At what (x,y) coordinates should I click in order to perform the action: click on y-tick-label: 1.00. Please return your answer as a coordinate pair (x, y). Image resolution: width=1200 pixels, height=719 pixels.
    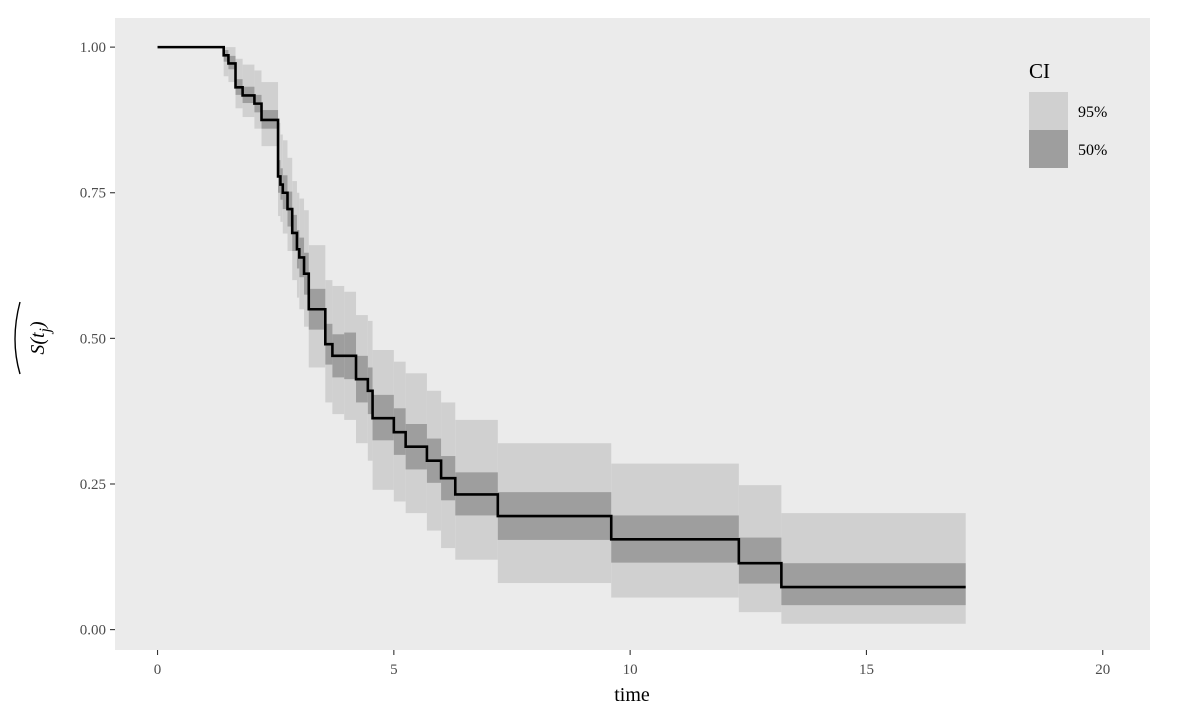
    Looking at the image, I should click on (93, 48).